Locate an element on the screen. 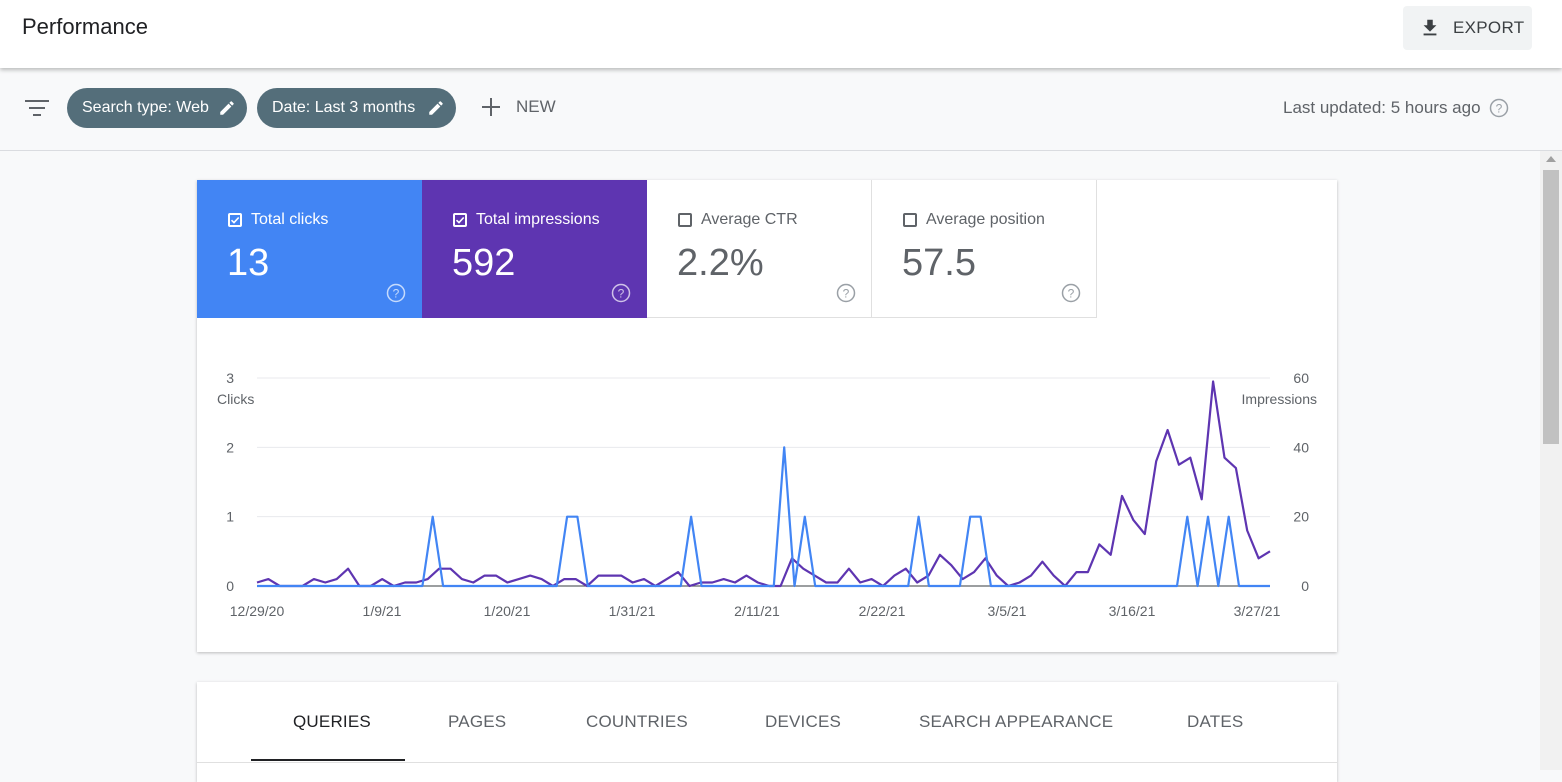 This screenshot has width=1562, height=782. tab-dates: DATES is located at coordinates (1215, 721).